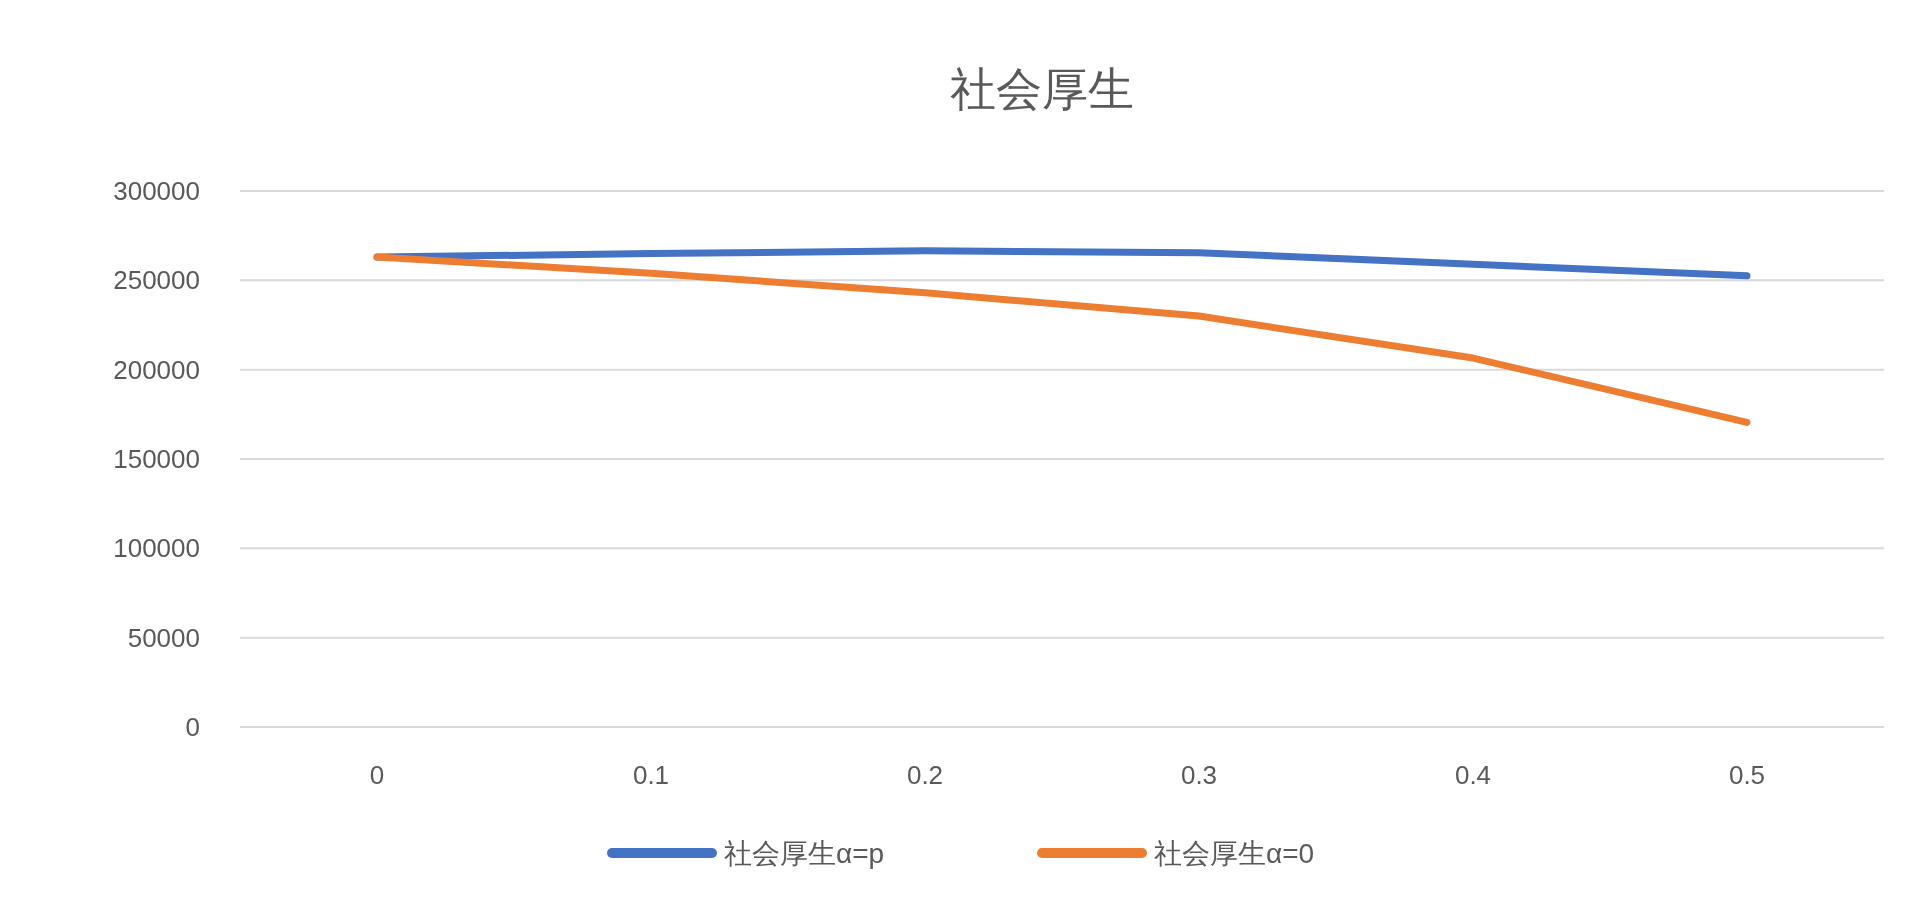  What do you see at coordinates (804, 853) in the screenshot?
I see `legend-label: 社会厚生α=p` at bounding box center [804, 853].